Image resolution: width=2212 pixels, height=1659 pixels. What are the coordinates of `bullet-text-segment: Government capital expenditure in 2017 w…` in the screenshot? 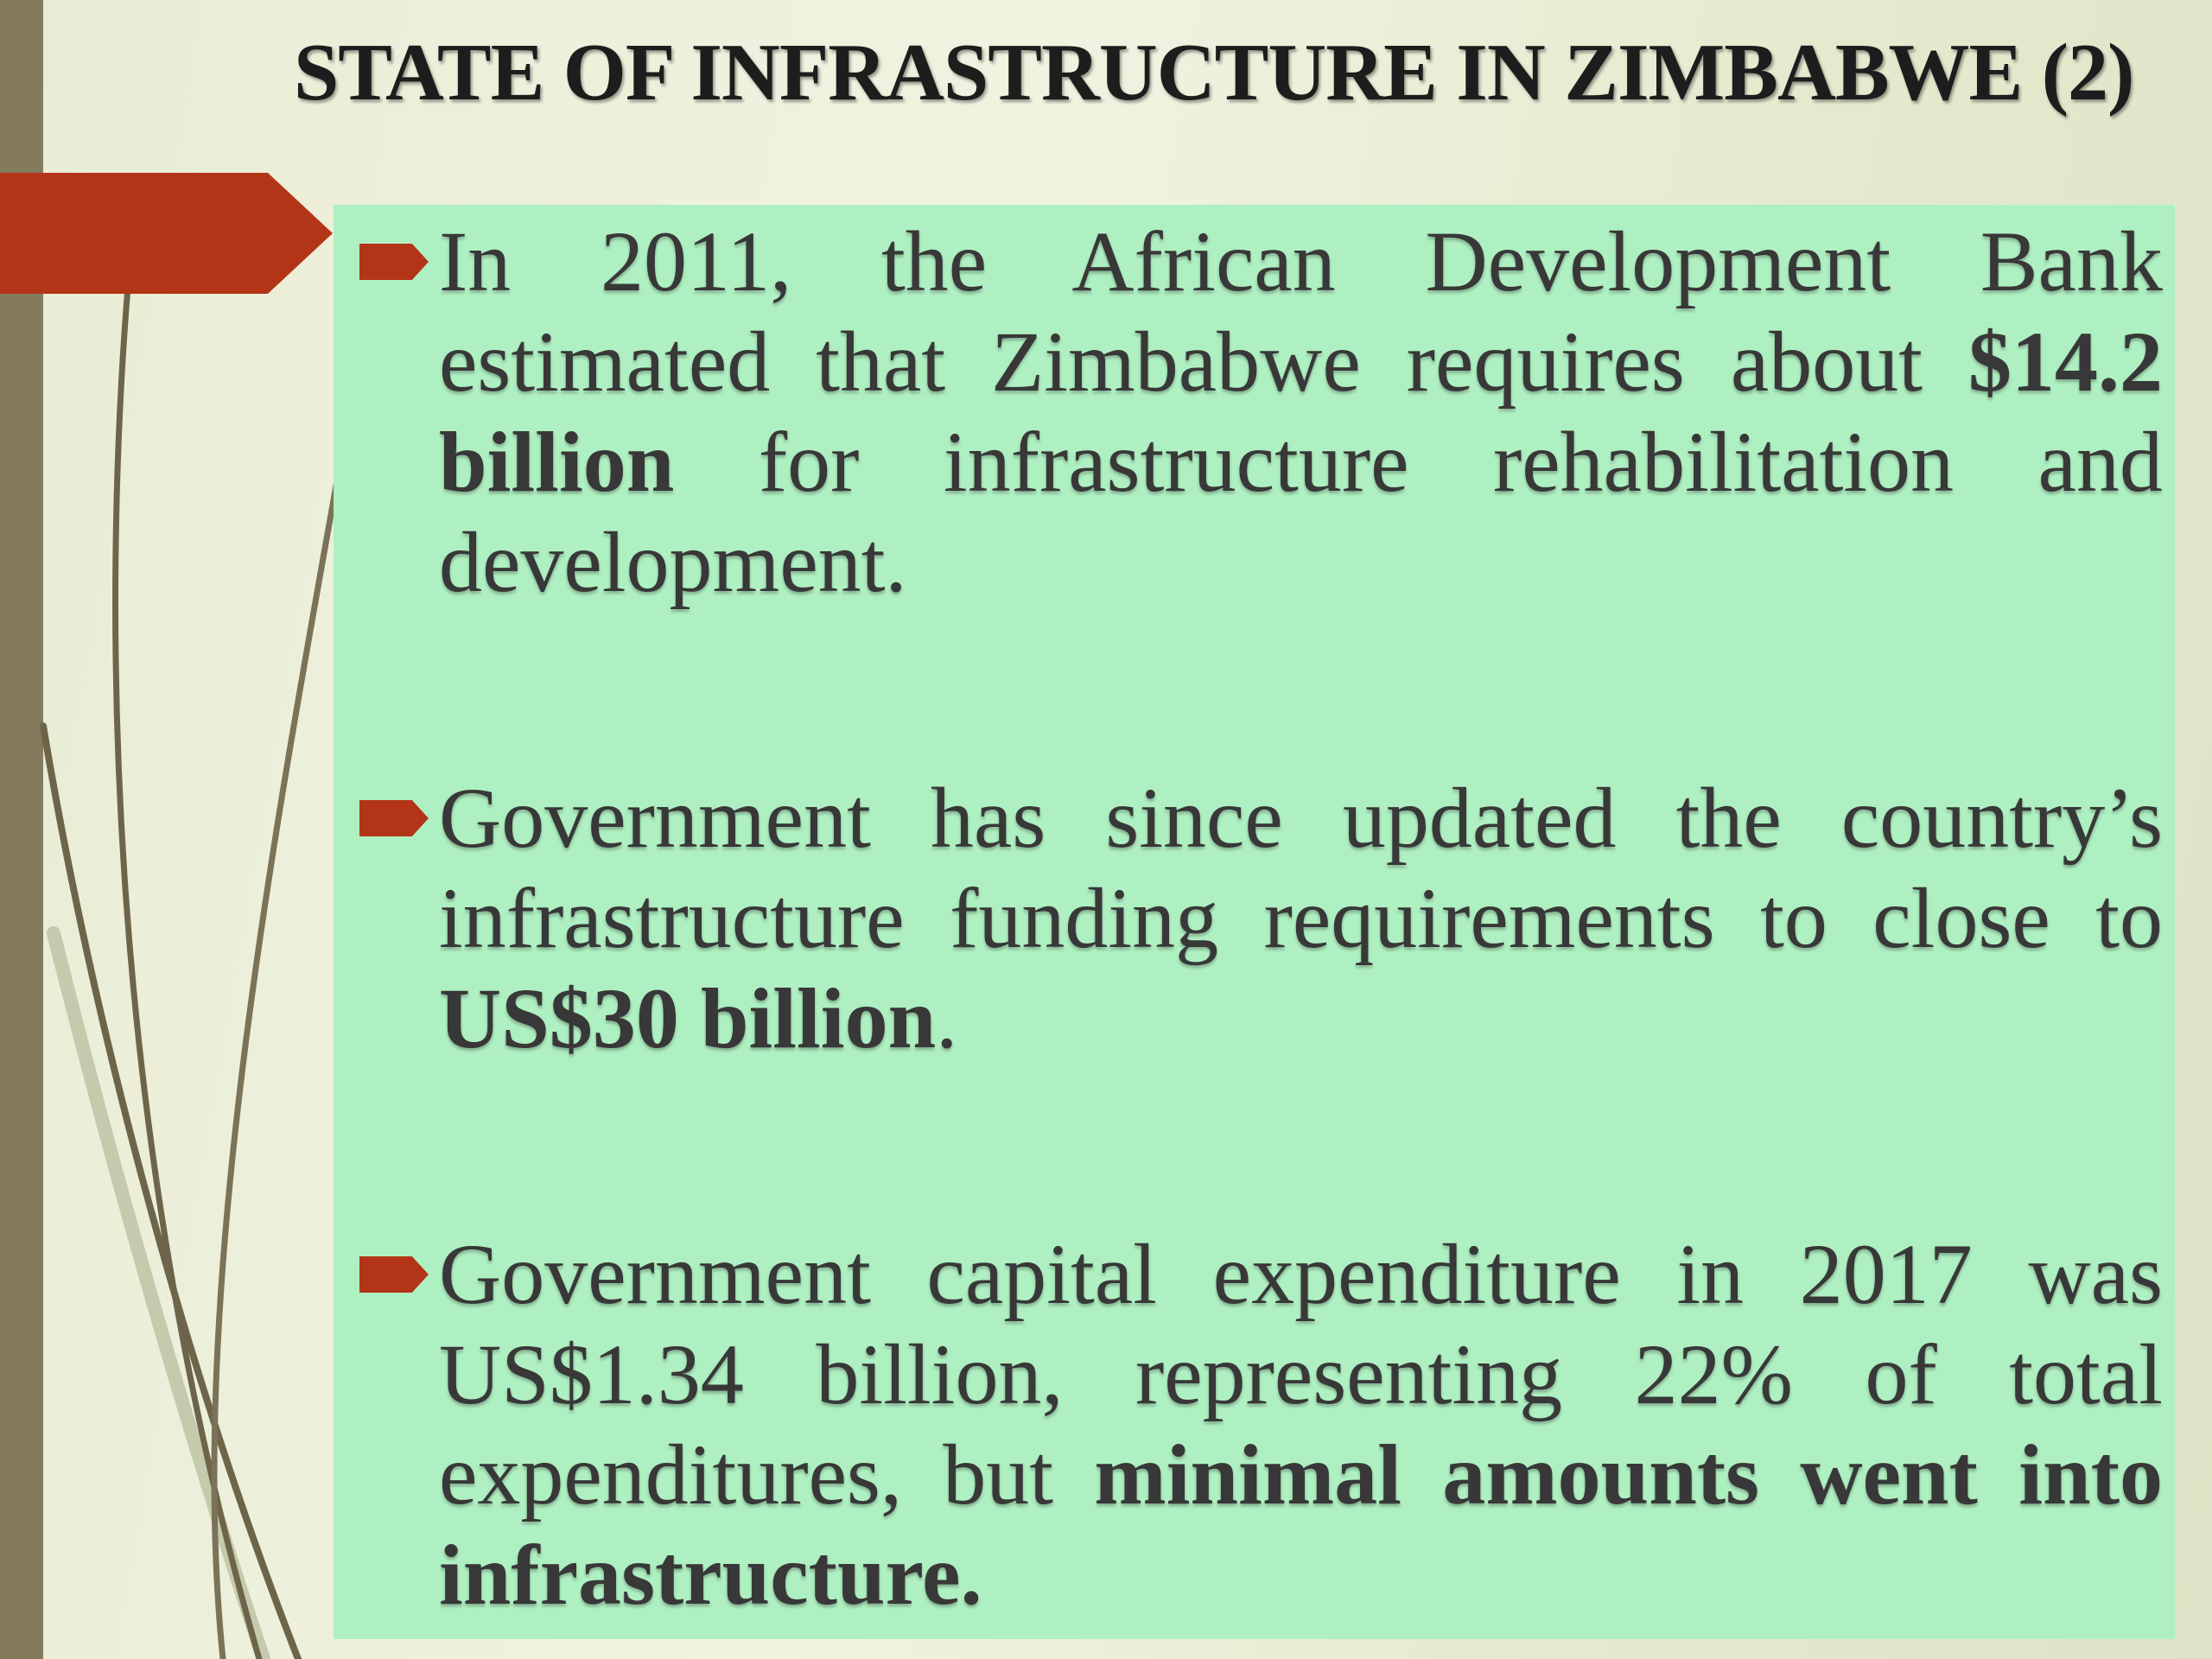 It's located at (1301, 1374).